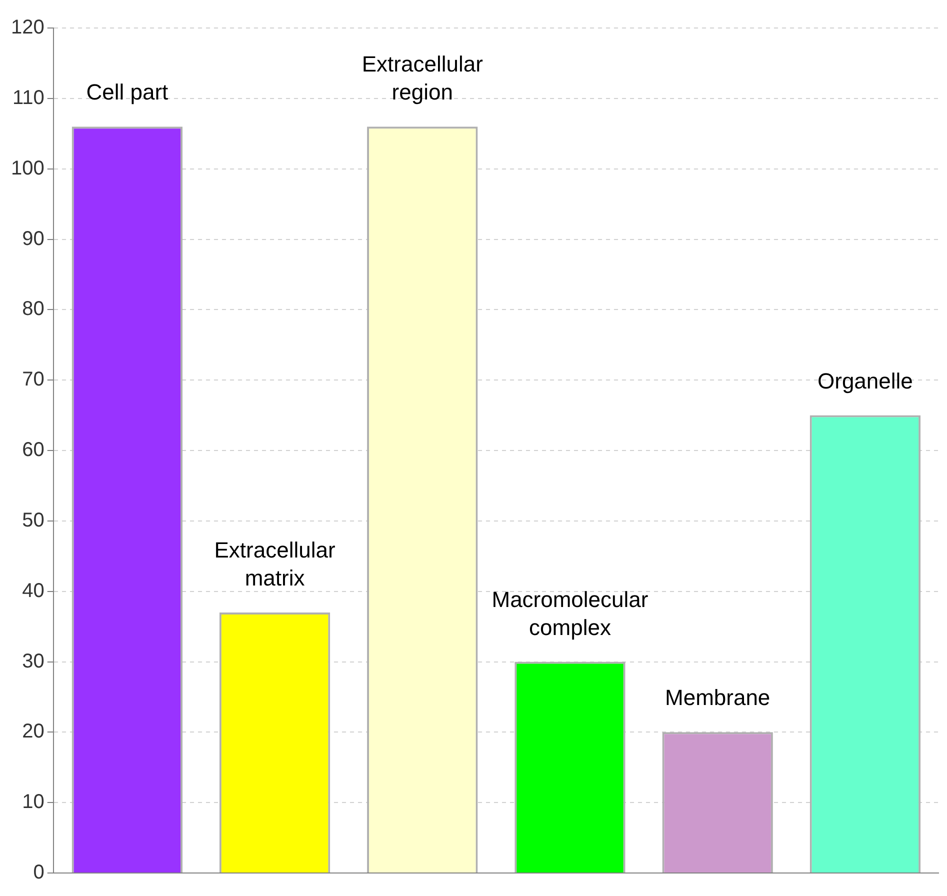 Image resolution: width=947 pixels, height=896 pixels. What do you see at coordinates (33, 520) in the screenshot?
I see `y-tick-label: 50` at bounding box center [33, 520].